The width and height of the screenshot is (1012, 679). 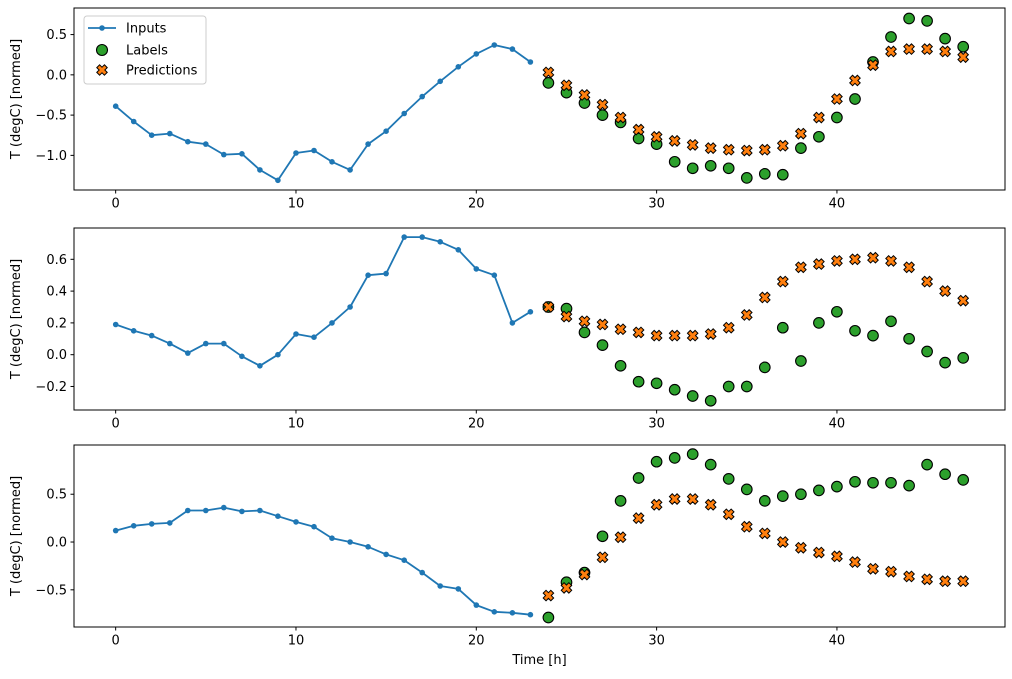 I want to click on y-tick-label: 0.2, so click(x=56, y=323).